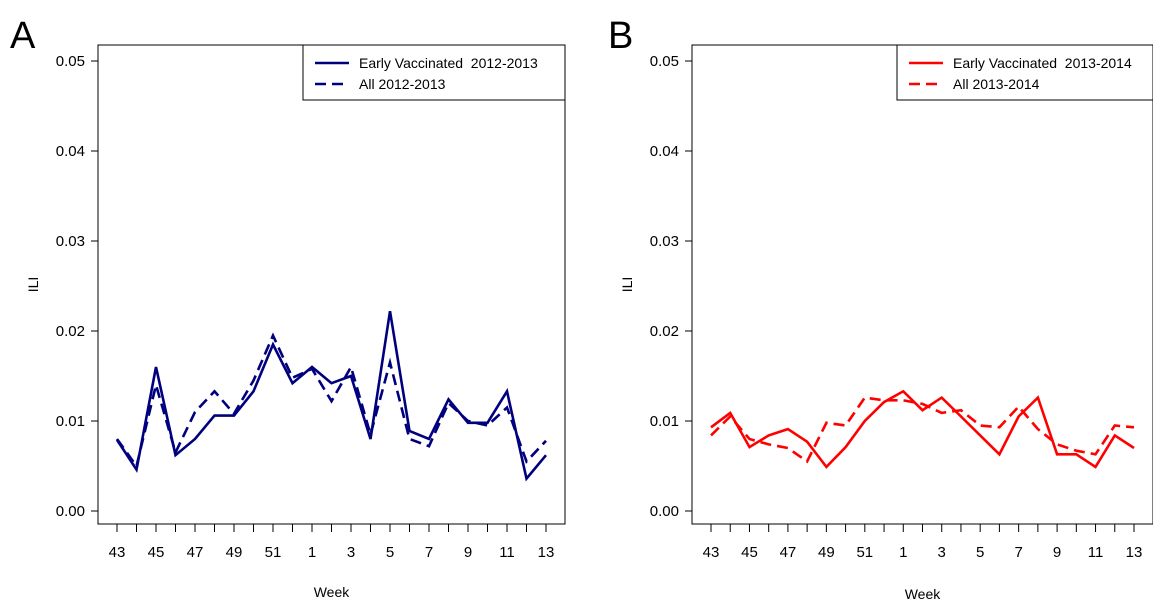 The height and width of the screenshot is (600, 1153). Describe the element at coordinates (620, 36) in the screenshot. I see `panel-letter: B` at that location.